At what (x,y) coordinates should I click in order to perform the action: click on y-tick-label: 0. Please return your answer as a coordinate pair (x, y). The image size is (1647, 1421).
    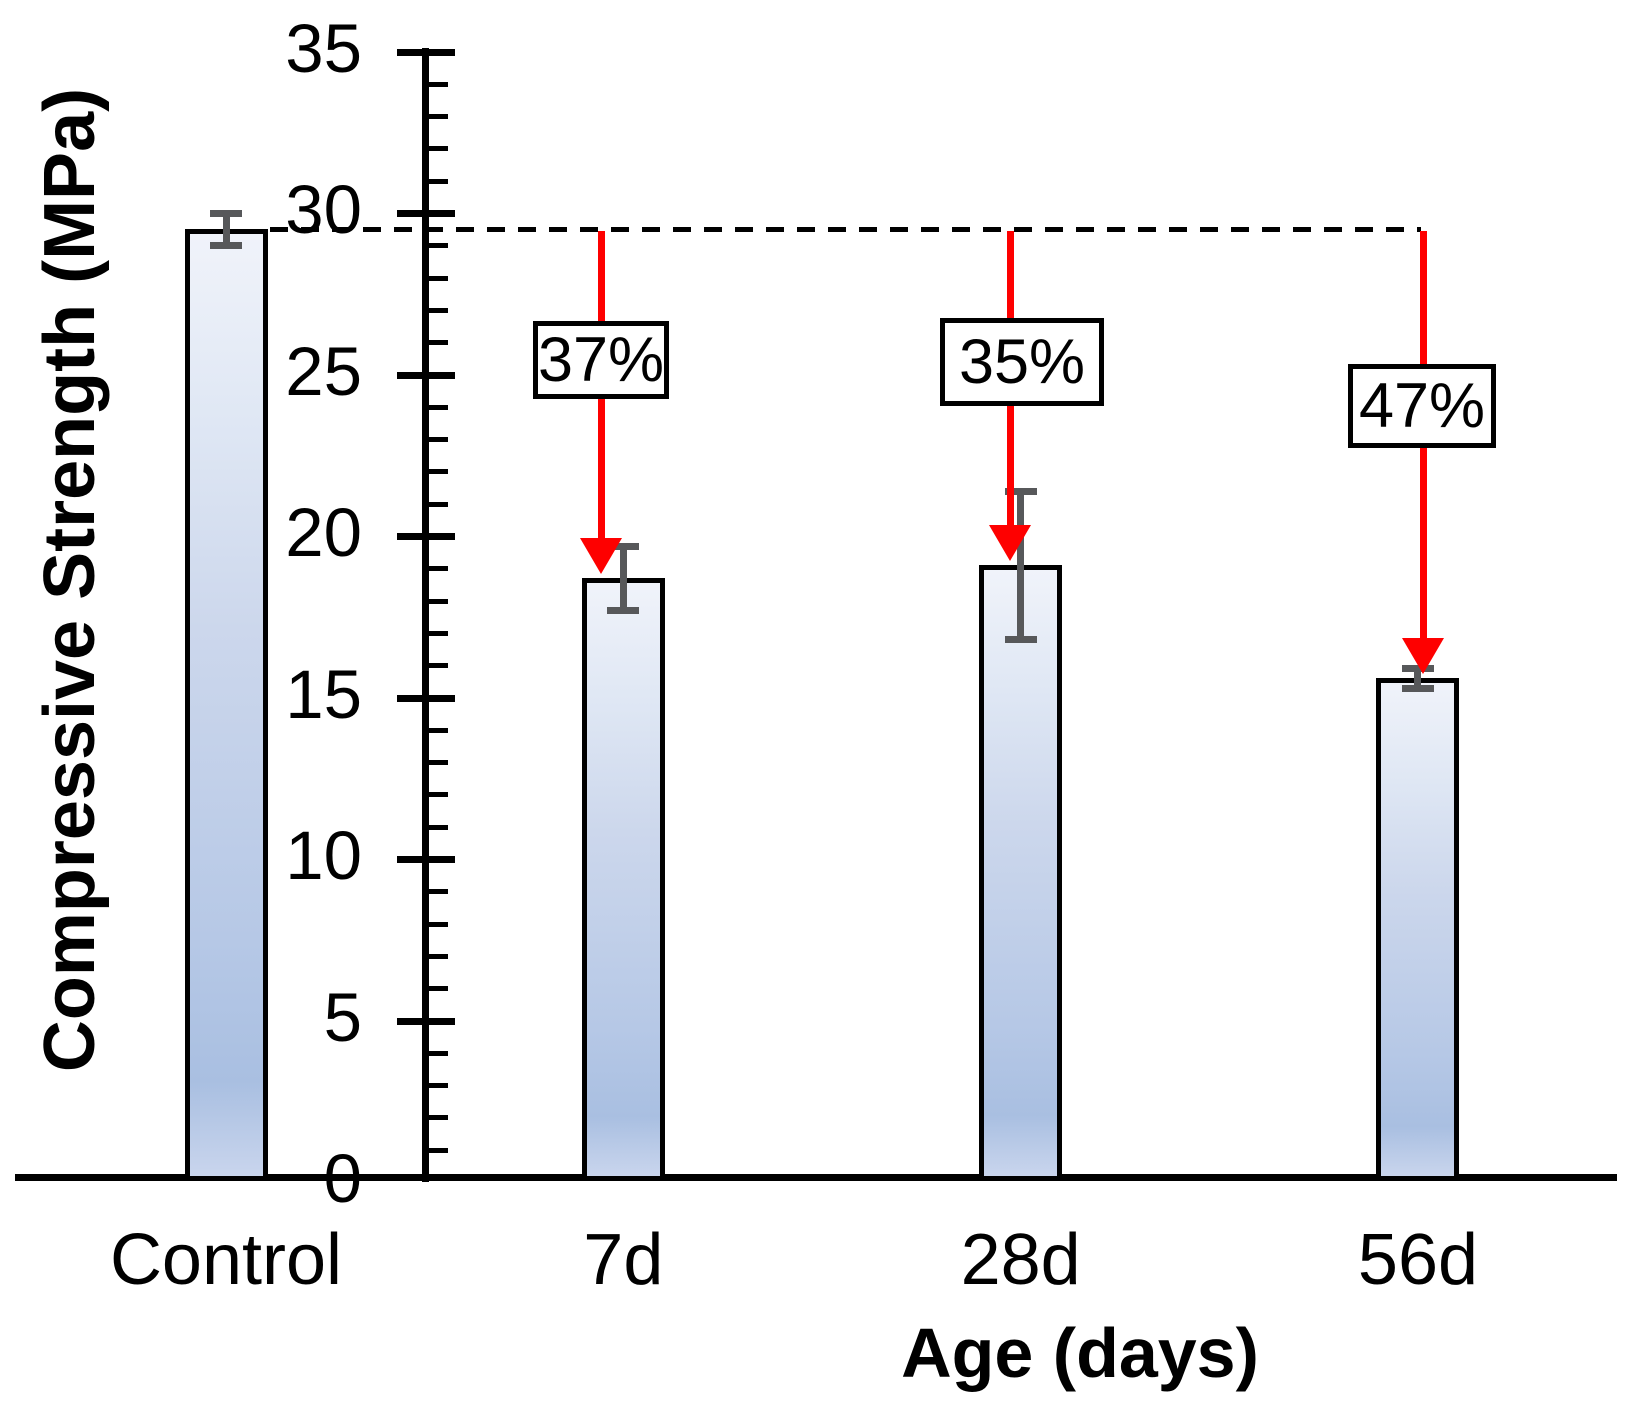
    Looking at the image, I should click on (342, 1178).